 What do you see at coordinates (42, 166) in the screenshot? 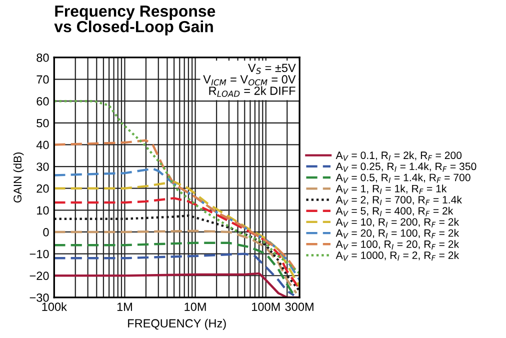
I see `y-tick-label: 30` at bounding box center [42, 166].